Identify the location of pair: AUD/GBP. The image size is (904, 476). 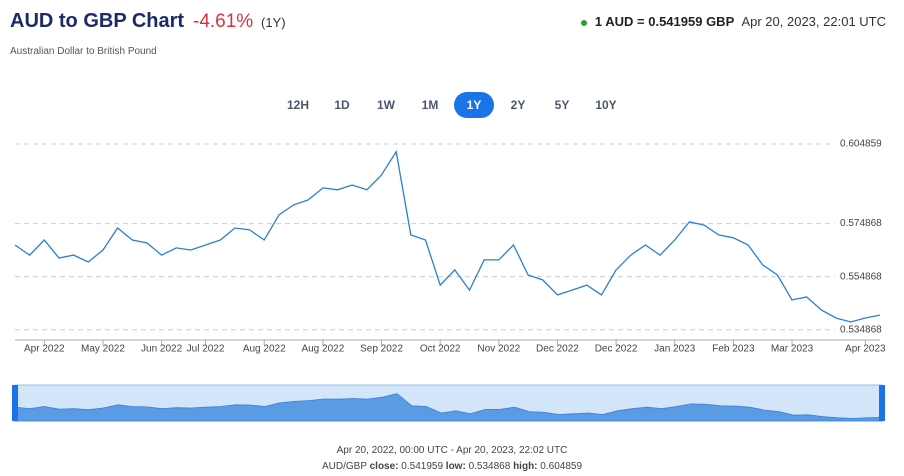
(344, 466).